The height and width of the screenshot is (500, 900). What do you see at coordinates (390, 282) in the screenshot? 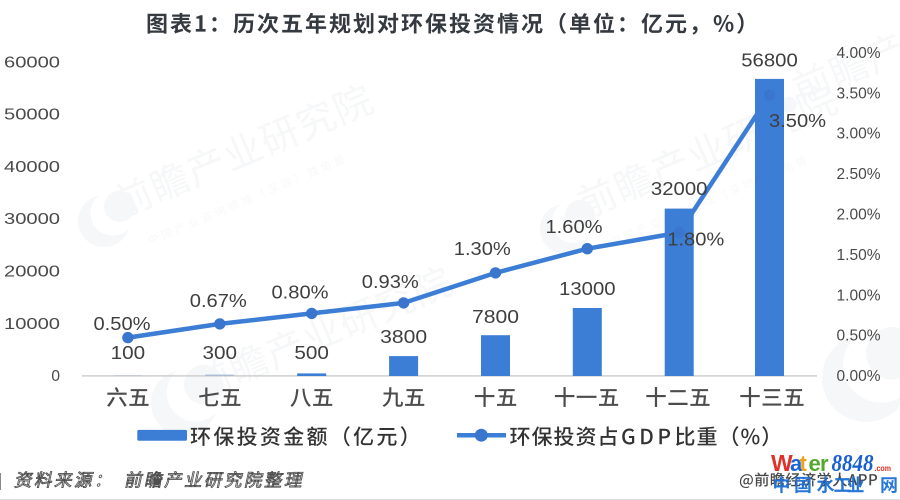
I see `svg-text: 0.93%` at bounding box center [390, 282].